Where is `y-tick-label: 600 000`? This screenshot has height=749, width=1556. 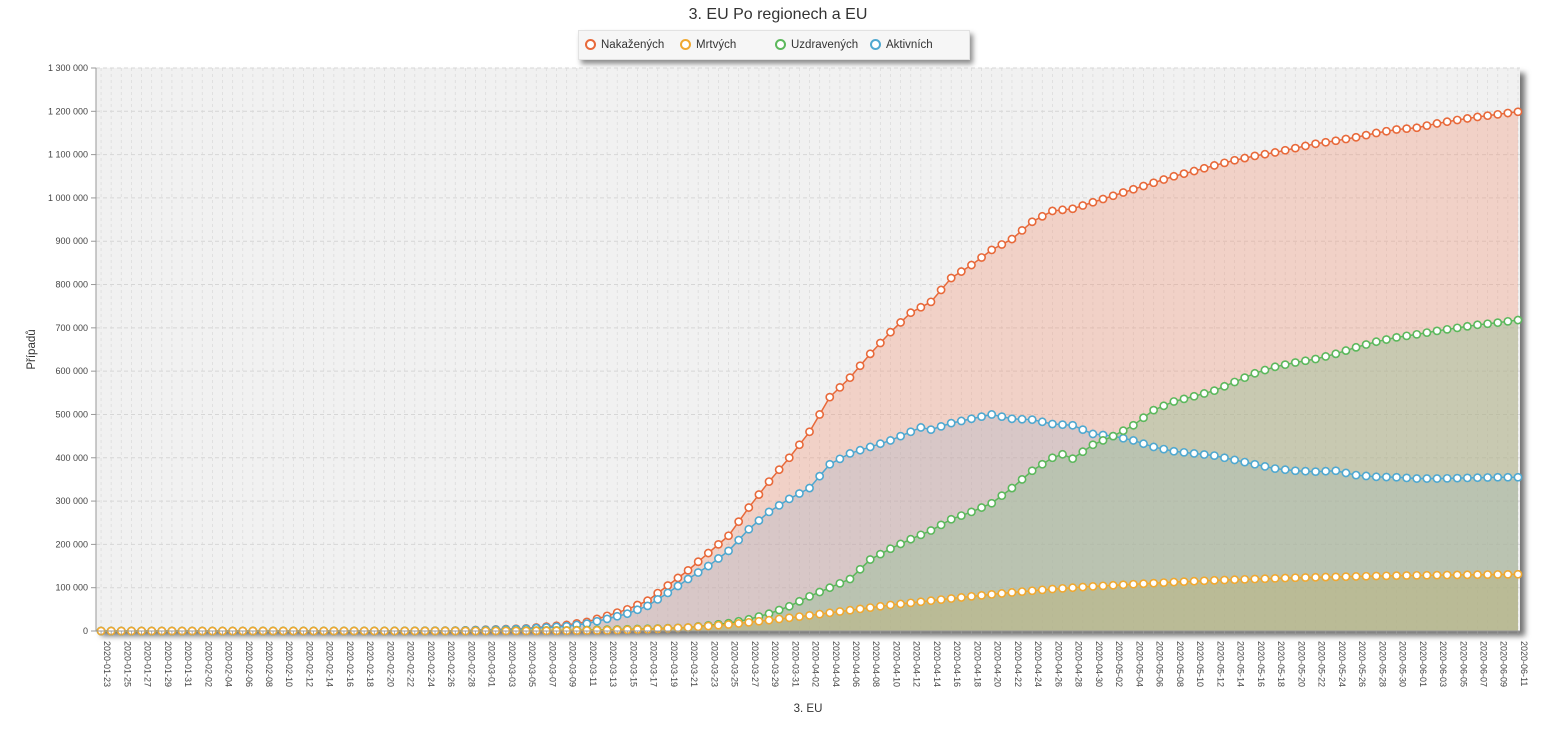 y-tick-label: 600 000 is located at coordinates (71, 371).